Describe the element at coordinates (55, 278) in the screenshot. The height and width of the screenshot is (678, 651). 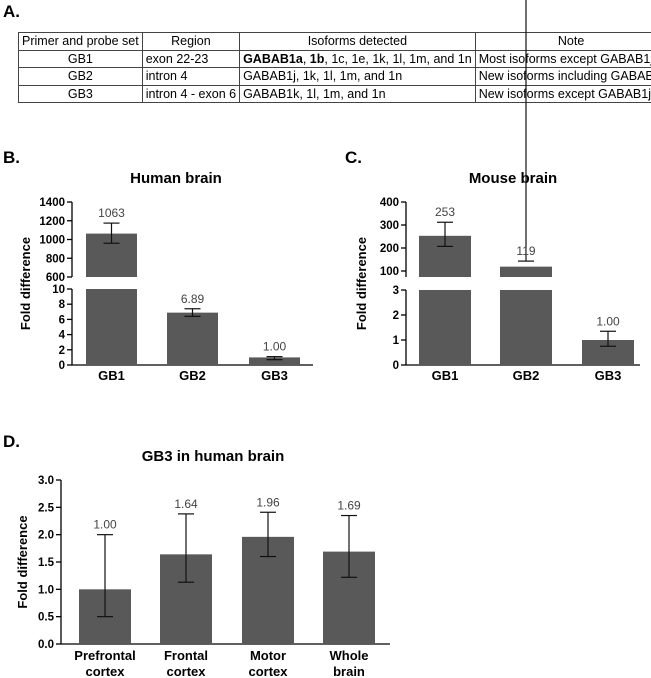
I see `y-tick-label: 600` at that location.